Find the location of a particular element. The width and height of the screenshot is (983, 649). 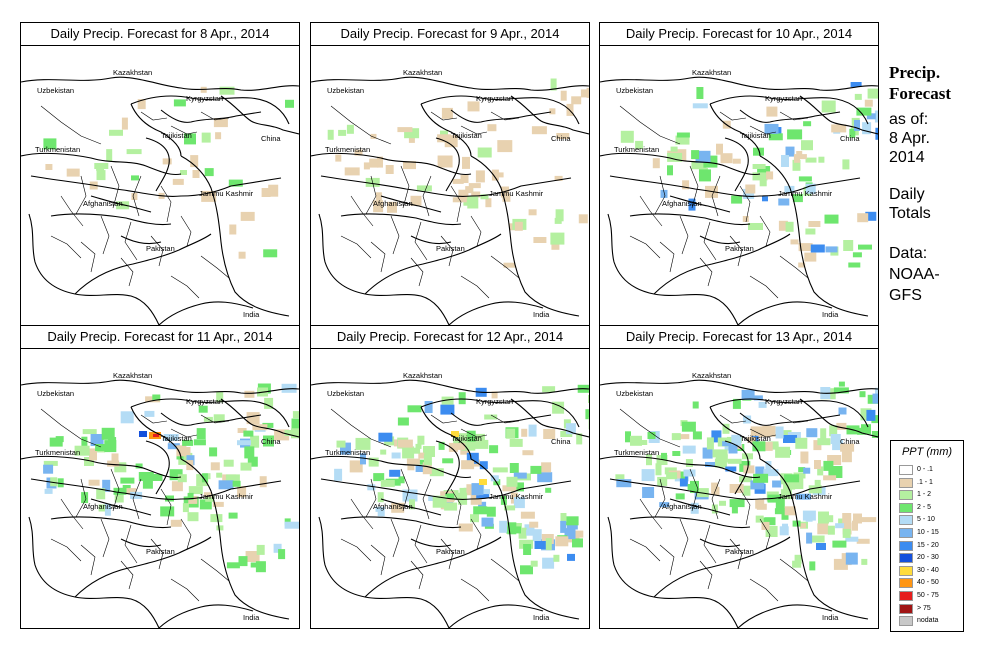

legend-label: 40 - 50 is located at coordinates (928, 583).